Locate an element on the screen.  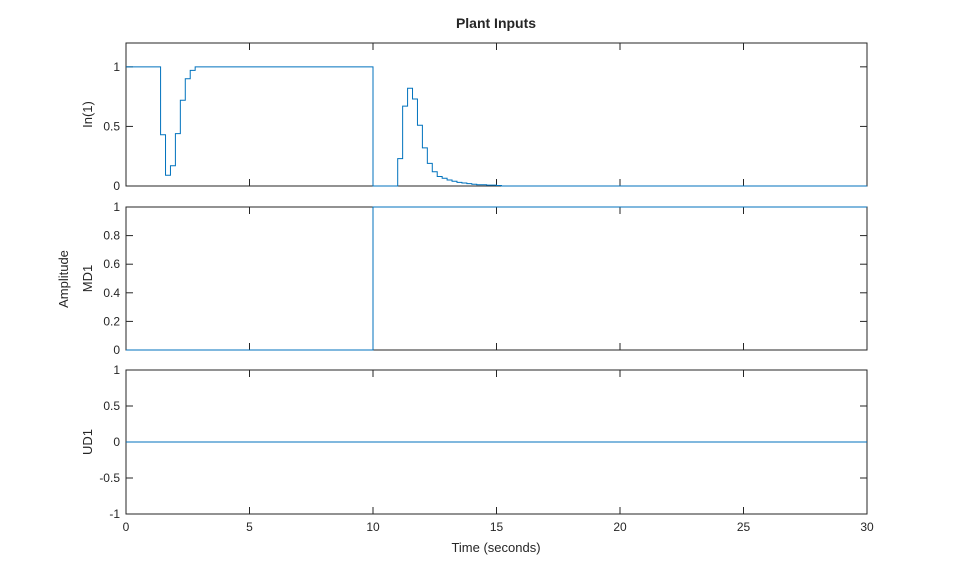
x-tick-label: 20 is located at coordinates (620, 527).